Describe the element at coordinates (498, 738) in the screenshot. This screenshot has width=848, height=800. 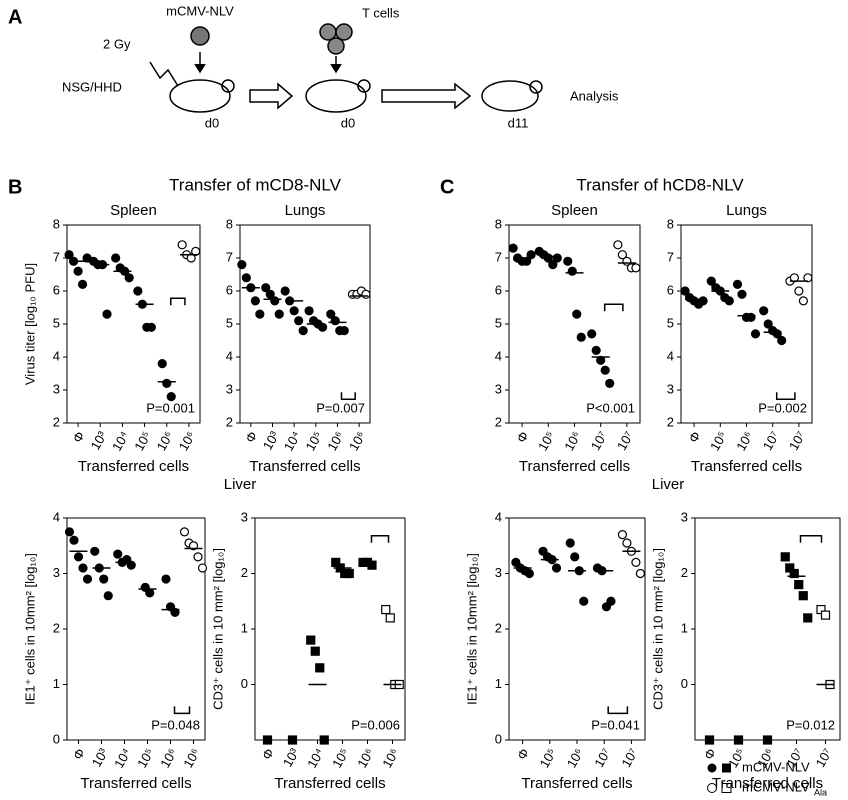
I see `y-tick-label: 0` at that location.